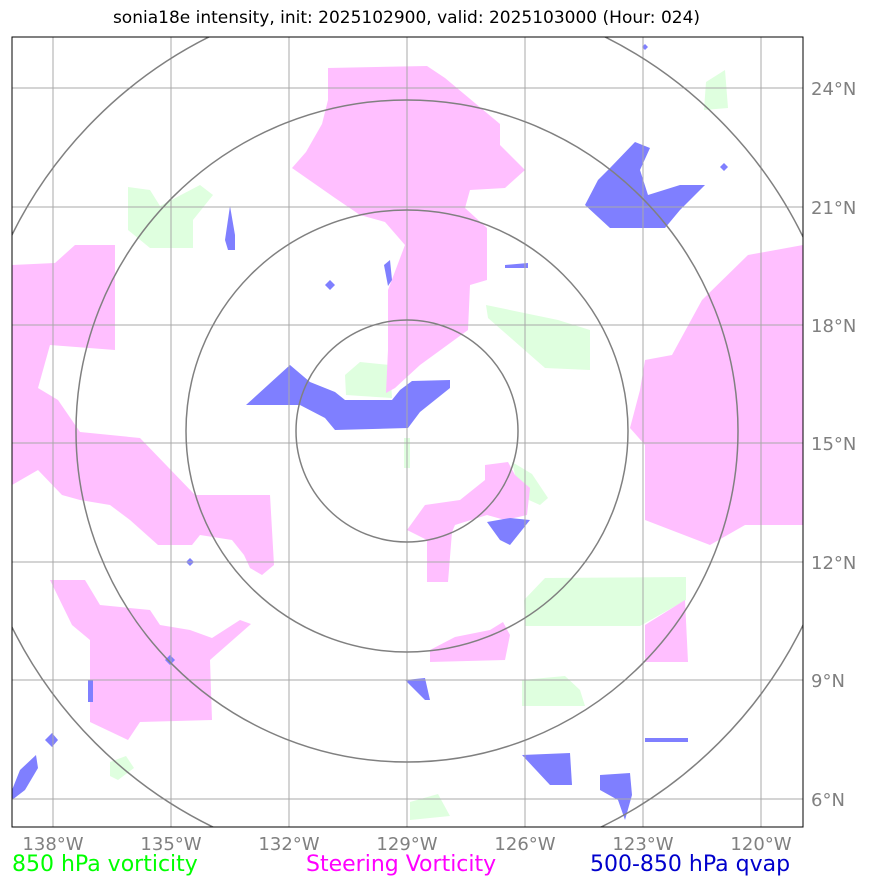 The height and width of the screenshot is (891, 873). Describe the element at coordinates (642, 844) in the screenshot. I see `lon-tick-label: 123°W` at that location.